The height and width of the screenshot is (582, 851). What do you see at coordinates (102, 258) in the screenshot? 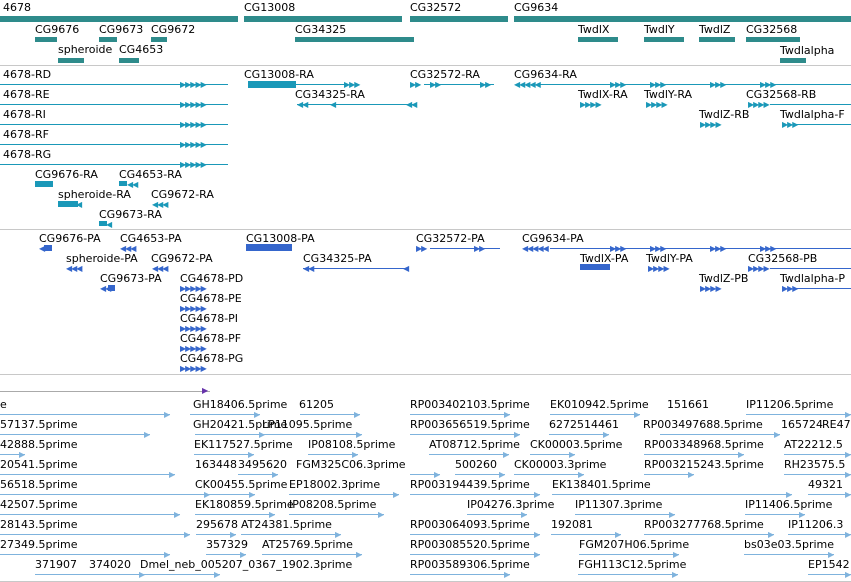
I see `protein-label: spheroide-PA` at bounding box center [102, 258].